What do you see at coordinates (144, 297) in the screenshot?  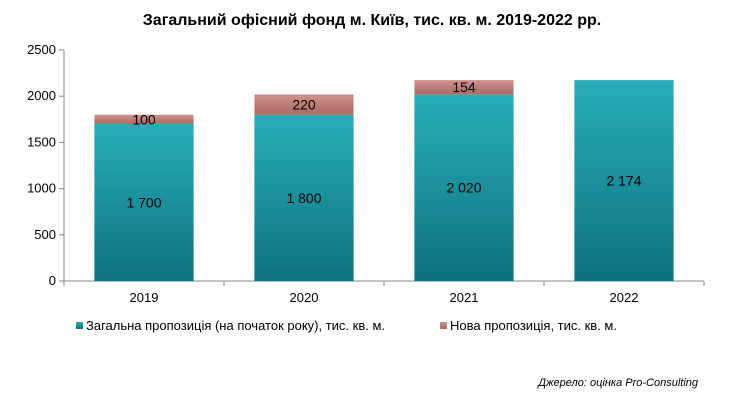 I see `x-tick-label-2019: 2019` at bounding box center [144, 297].